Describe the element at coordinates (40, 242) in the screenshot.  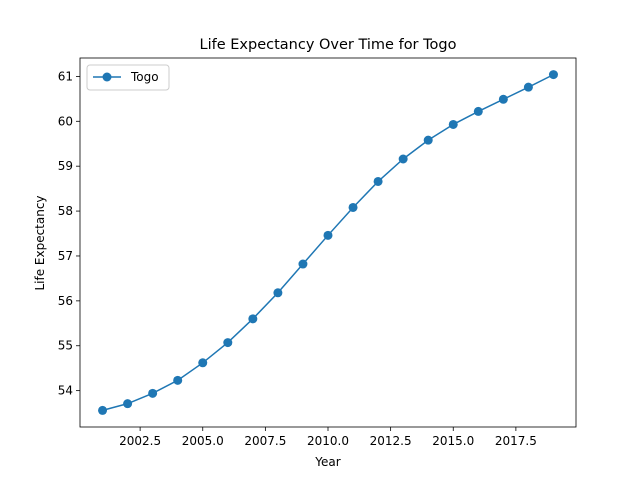
I see `y-axis-label: Life Expectancy` at that location.